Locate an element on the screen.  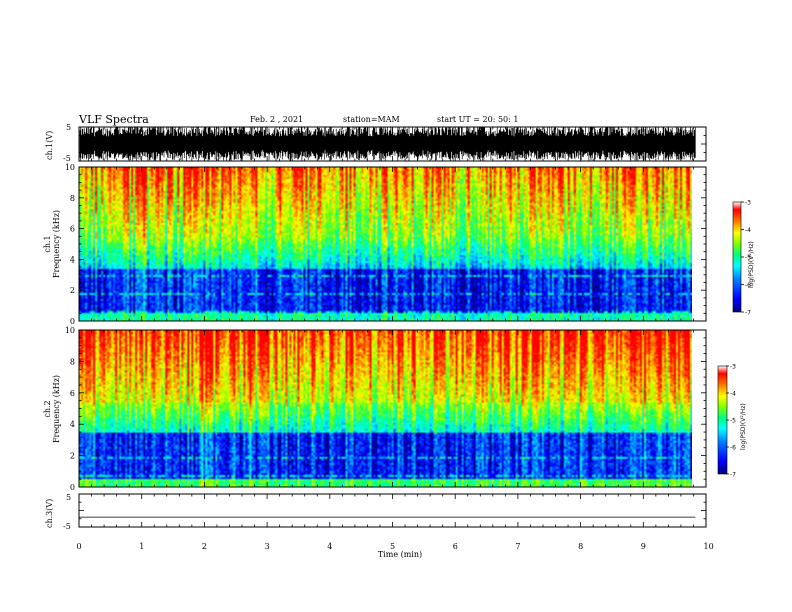
time-tick-label: 5 is located at coordinates (392, 546).